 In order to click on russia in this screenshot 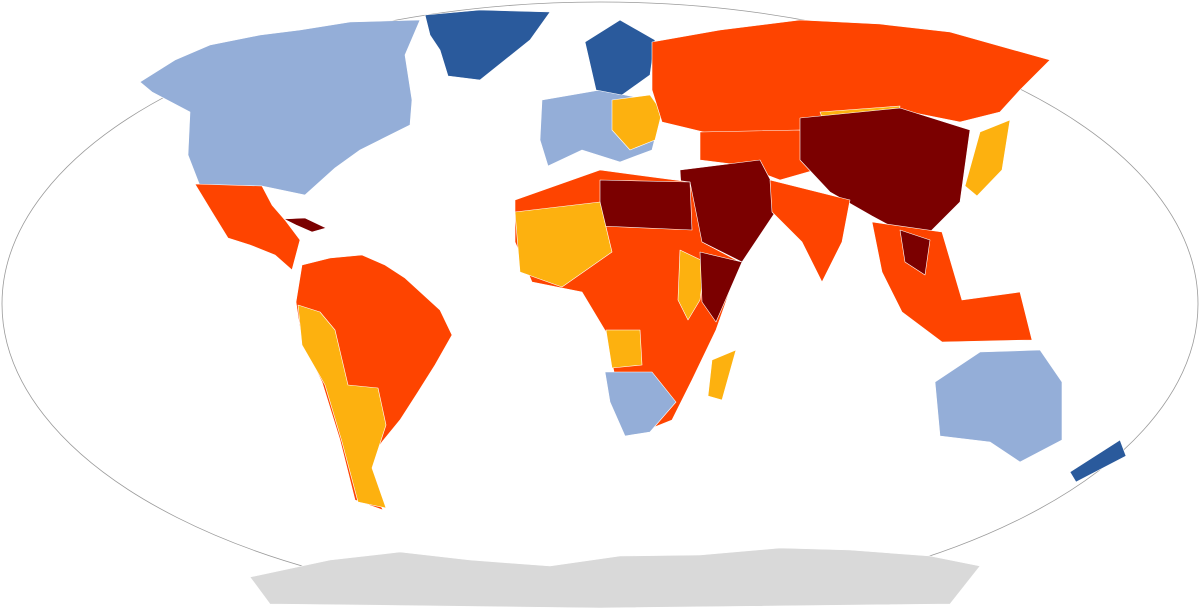, I will do `click(851, 78)`.